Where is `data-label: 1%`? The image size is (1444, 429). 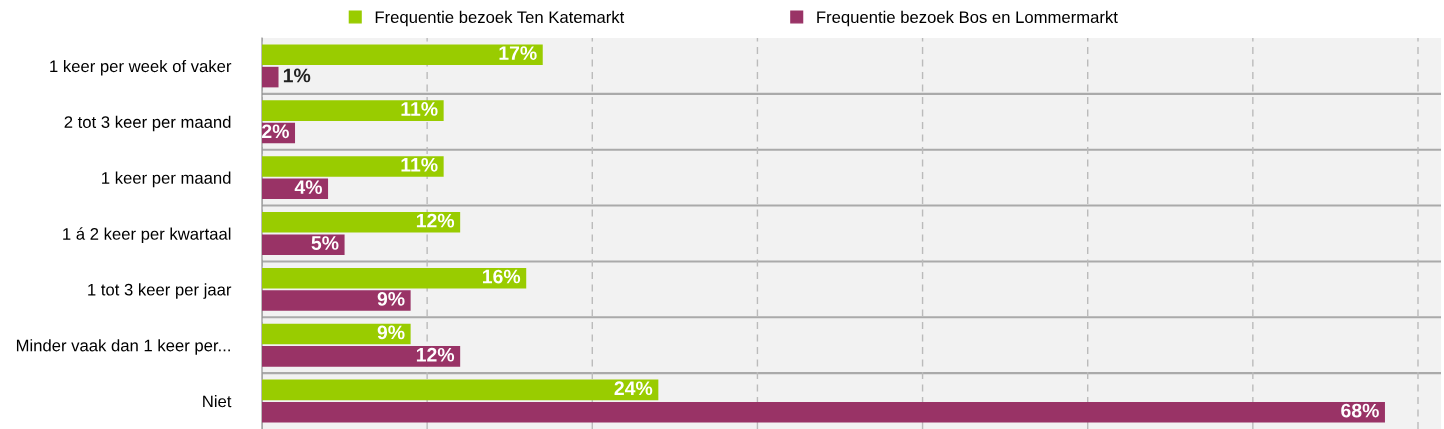 data-label: 1% is located at coordinates (297, 75).